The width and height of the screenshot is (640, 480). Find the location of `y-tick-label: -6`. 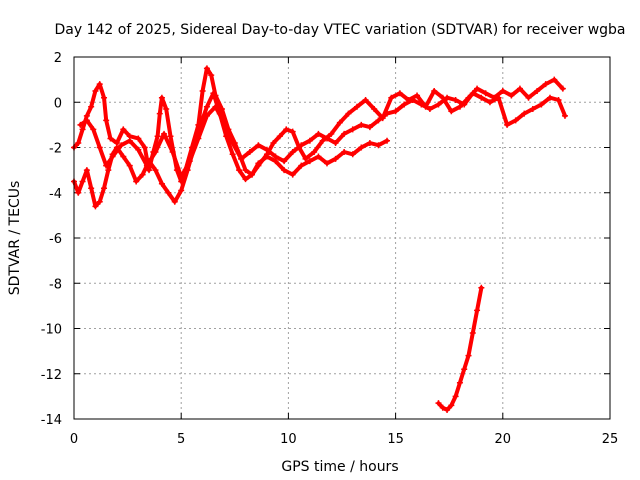

y-tick-label: -6 is located at coordinates (55, 239).